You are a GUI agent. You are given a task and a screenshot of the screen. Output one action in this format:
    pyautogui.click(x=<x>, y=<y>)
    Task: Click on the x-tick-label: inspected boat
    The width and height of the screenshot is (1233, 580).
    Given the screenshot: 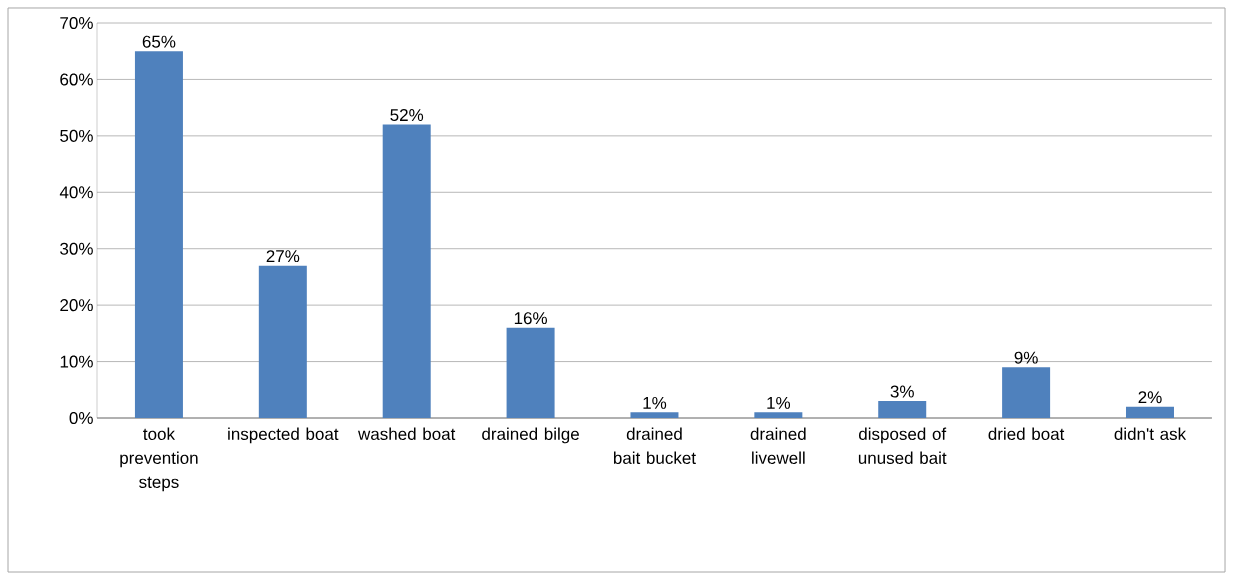 What is the action you would take?
    pyautogui.click(x=283, y=435)
    